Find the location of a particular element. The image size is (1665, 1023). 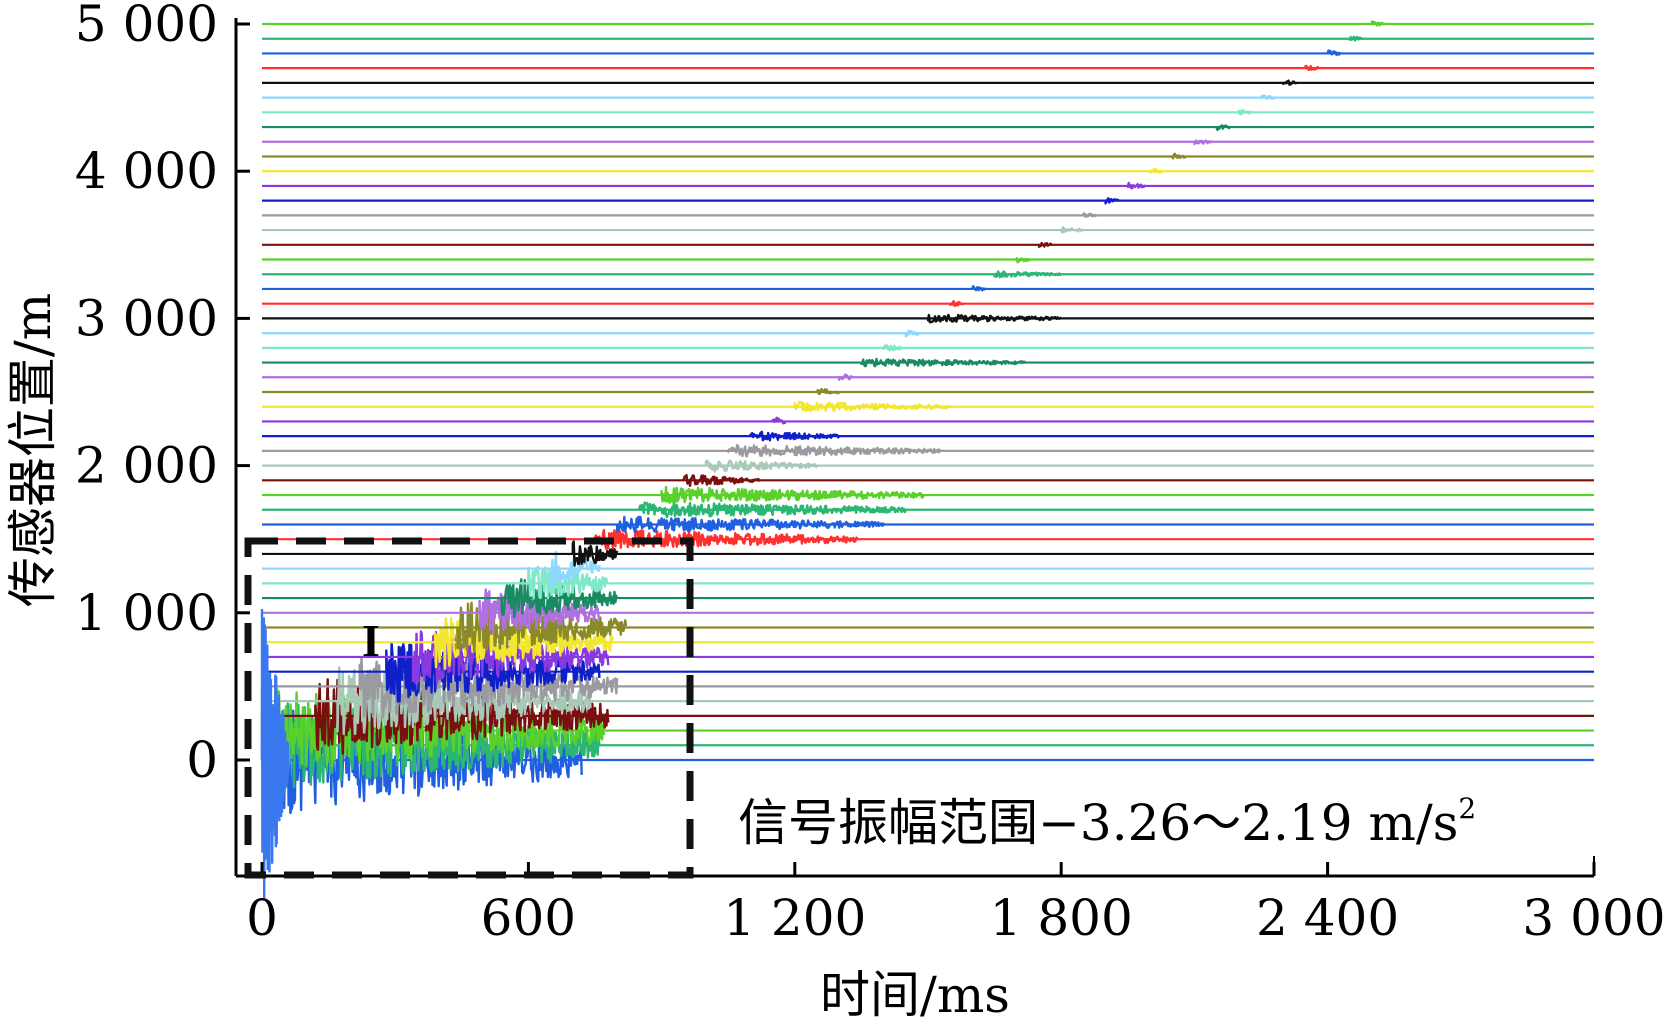

x-tick-label: 1 200 is located at coordinates (794, 918).